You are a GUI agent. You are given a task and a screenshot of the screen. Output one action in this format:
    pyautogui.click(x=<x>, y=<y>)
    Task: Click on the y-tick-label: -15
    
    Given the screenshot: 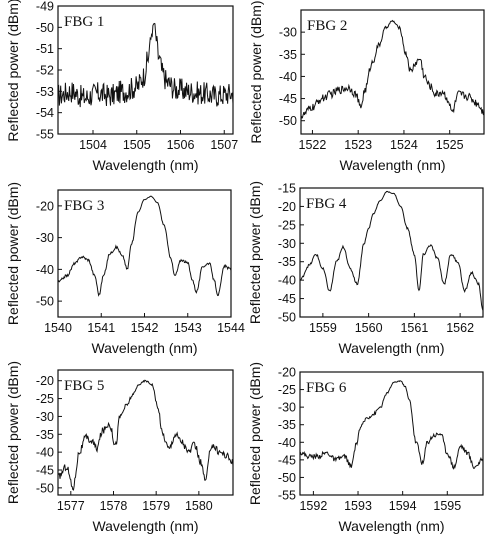 What is the action you would take?
    pyautogui.click(x=287, y=189)
    